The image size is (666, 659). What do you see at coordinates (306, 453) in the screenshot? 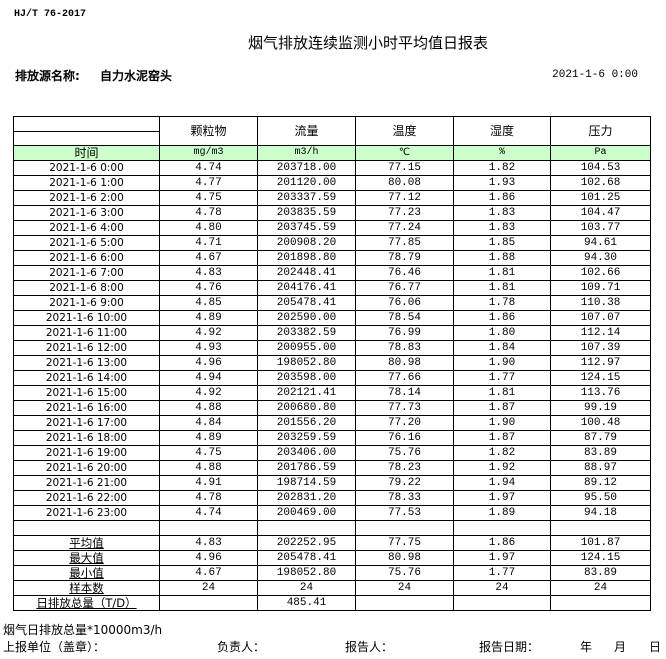
I see `cell-flow: 203406.00` at bounding box center [306, 453].